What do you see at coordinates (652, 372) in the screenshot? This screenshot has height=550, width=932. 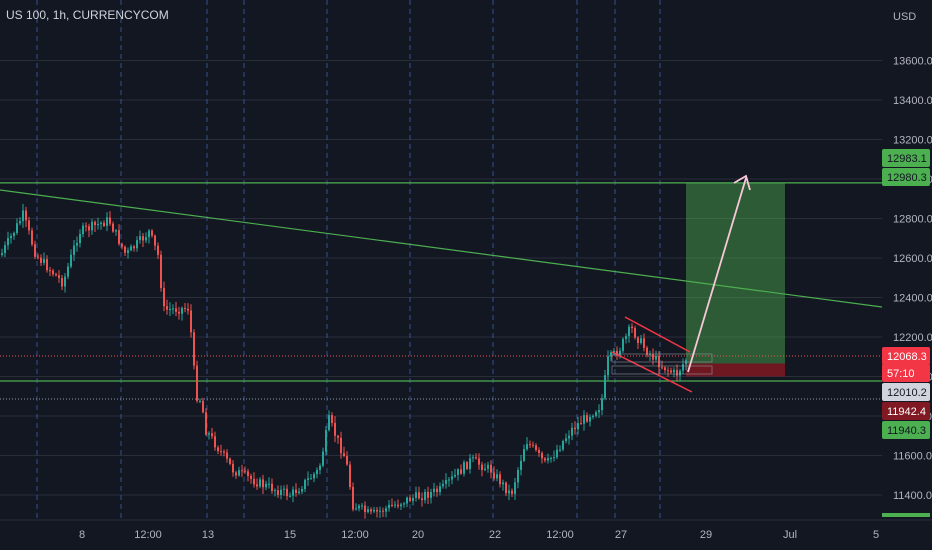 I see `channel-lower-line` at bounding box center [652, 372].